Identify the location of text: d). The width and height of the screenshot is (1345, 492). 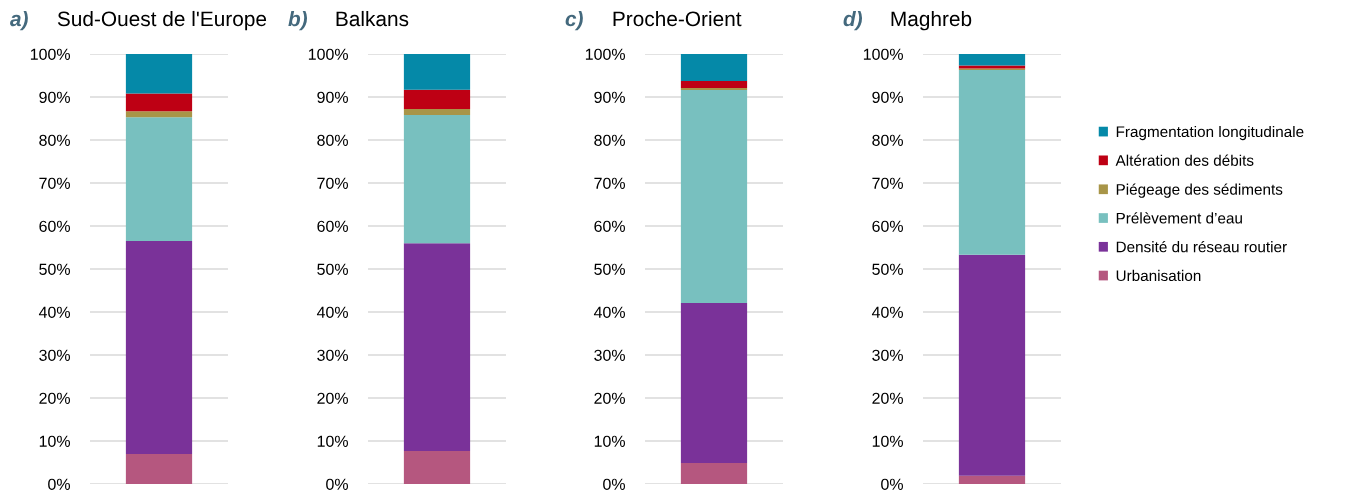
(853, 20).